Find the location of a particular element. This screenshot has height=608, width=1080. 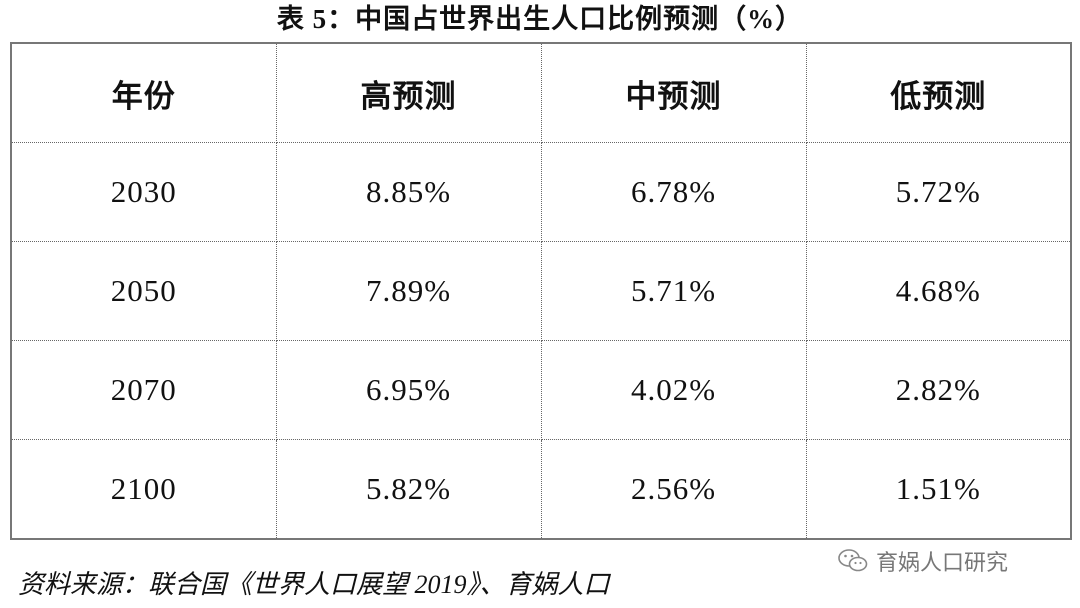

source-note: 资料来源：联合国《世界人口展望 2019》、育娲人口 is located at coordinates (314, 584).